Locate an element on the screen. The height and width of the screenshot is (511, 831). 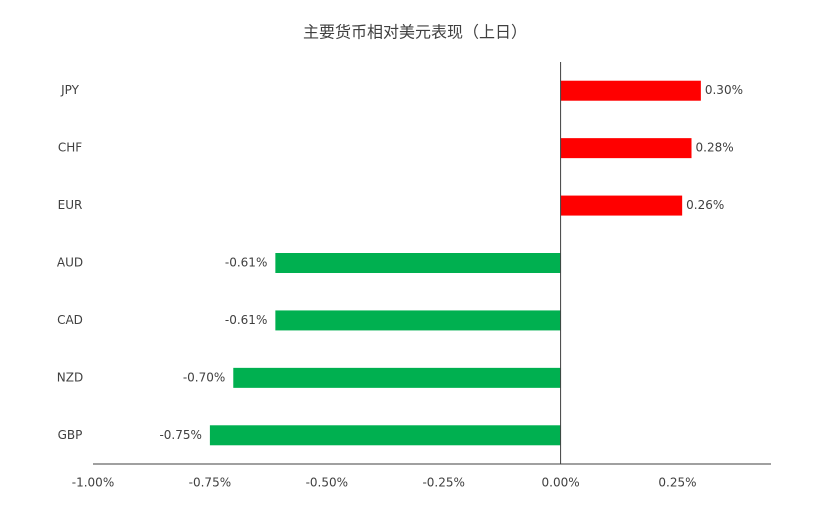
y-tick-label: CAD is located at coordinates (70, 320).